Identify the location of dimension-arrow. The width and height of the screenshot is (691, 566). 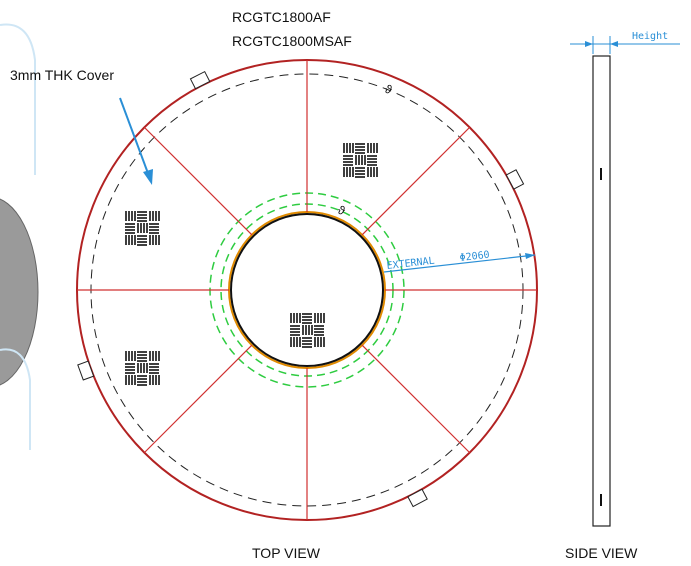
(530, 256).